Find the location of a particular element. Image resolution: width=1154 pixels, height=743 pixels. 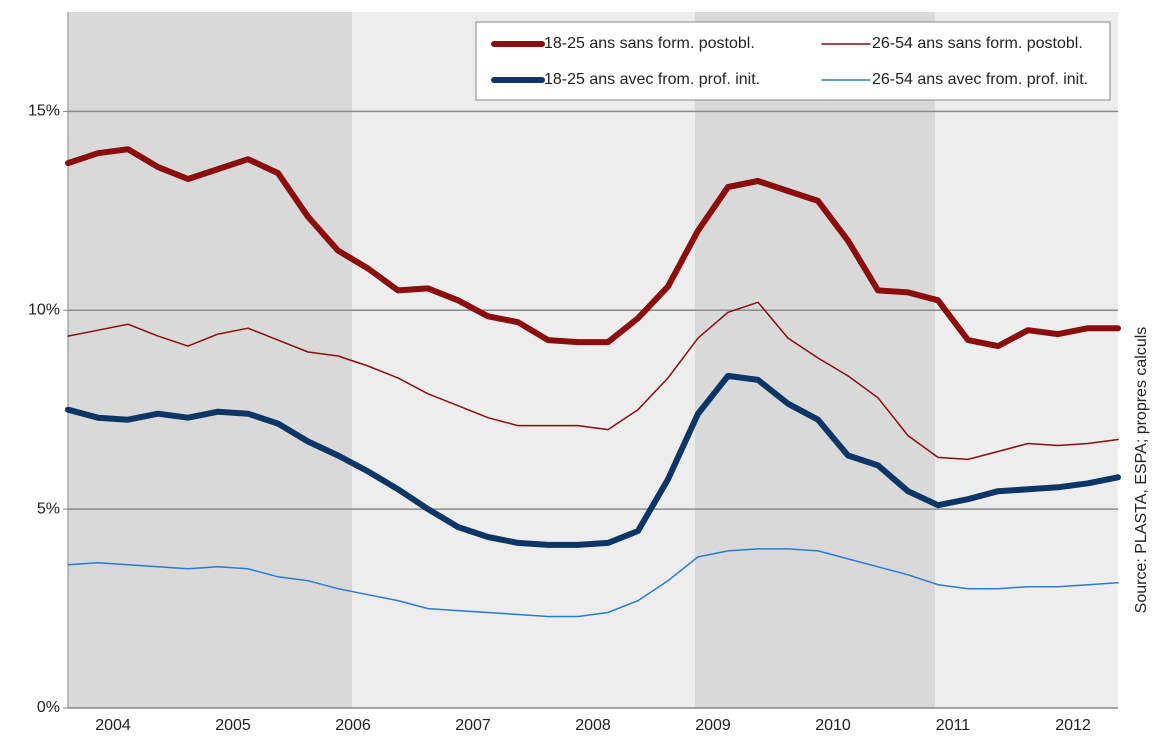

x-tick-label: 2006 is located at coordinates (353, 725).